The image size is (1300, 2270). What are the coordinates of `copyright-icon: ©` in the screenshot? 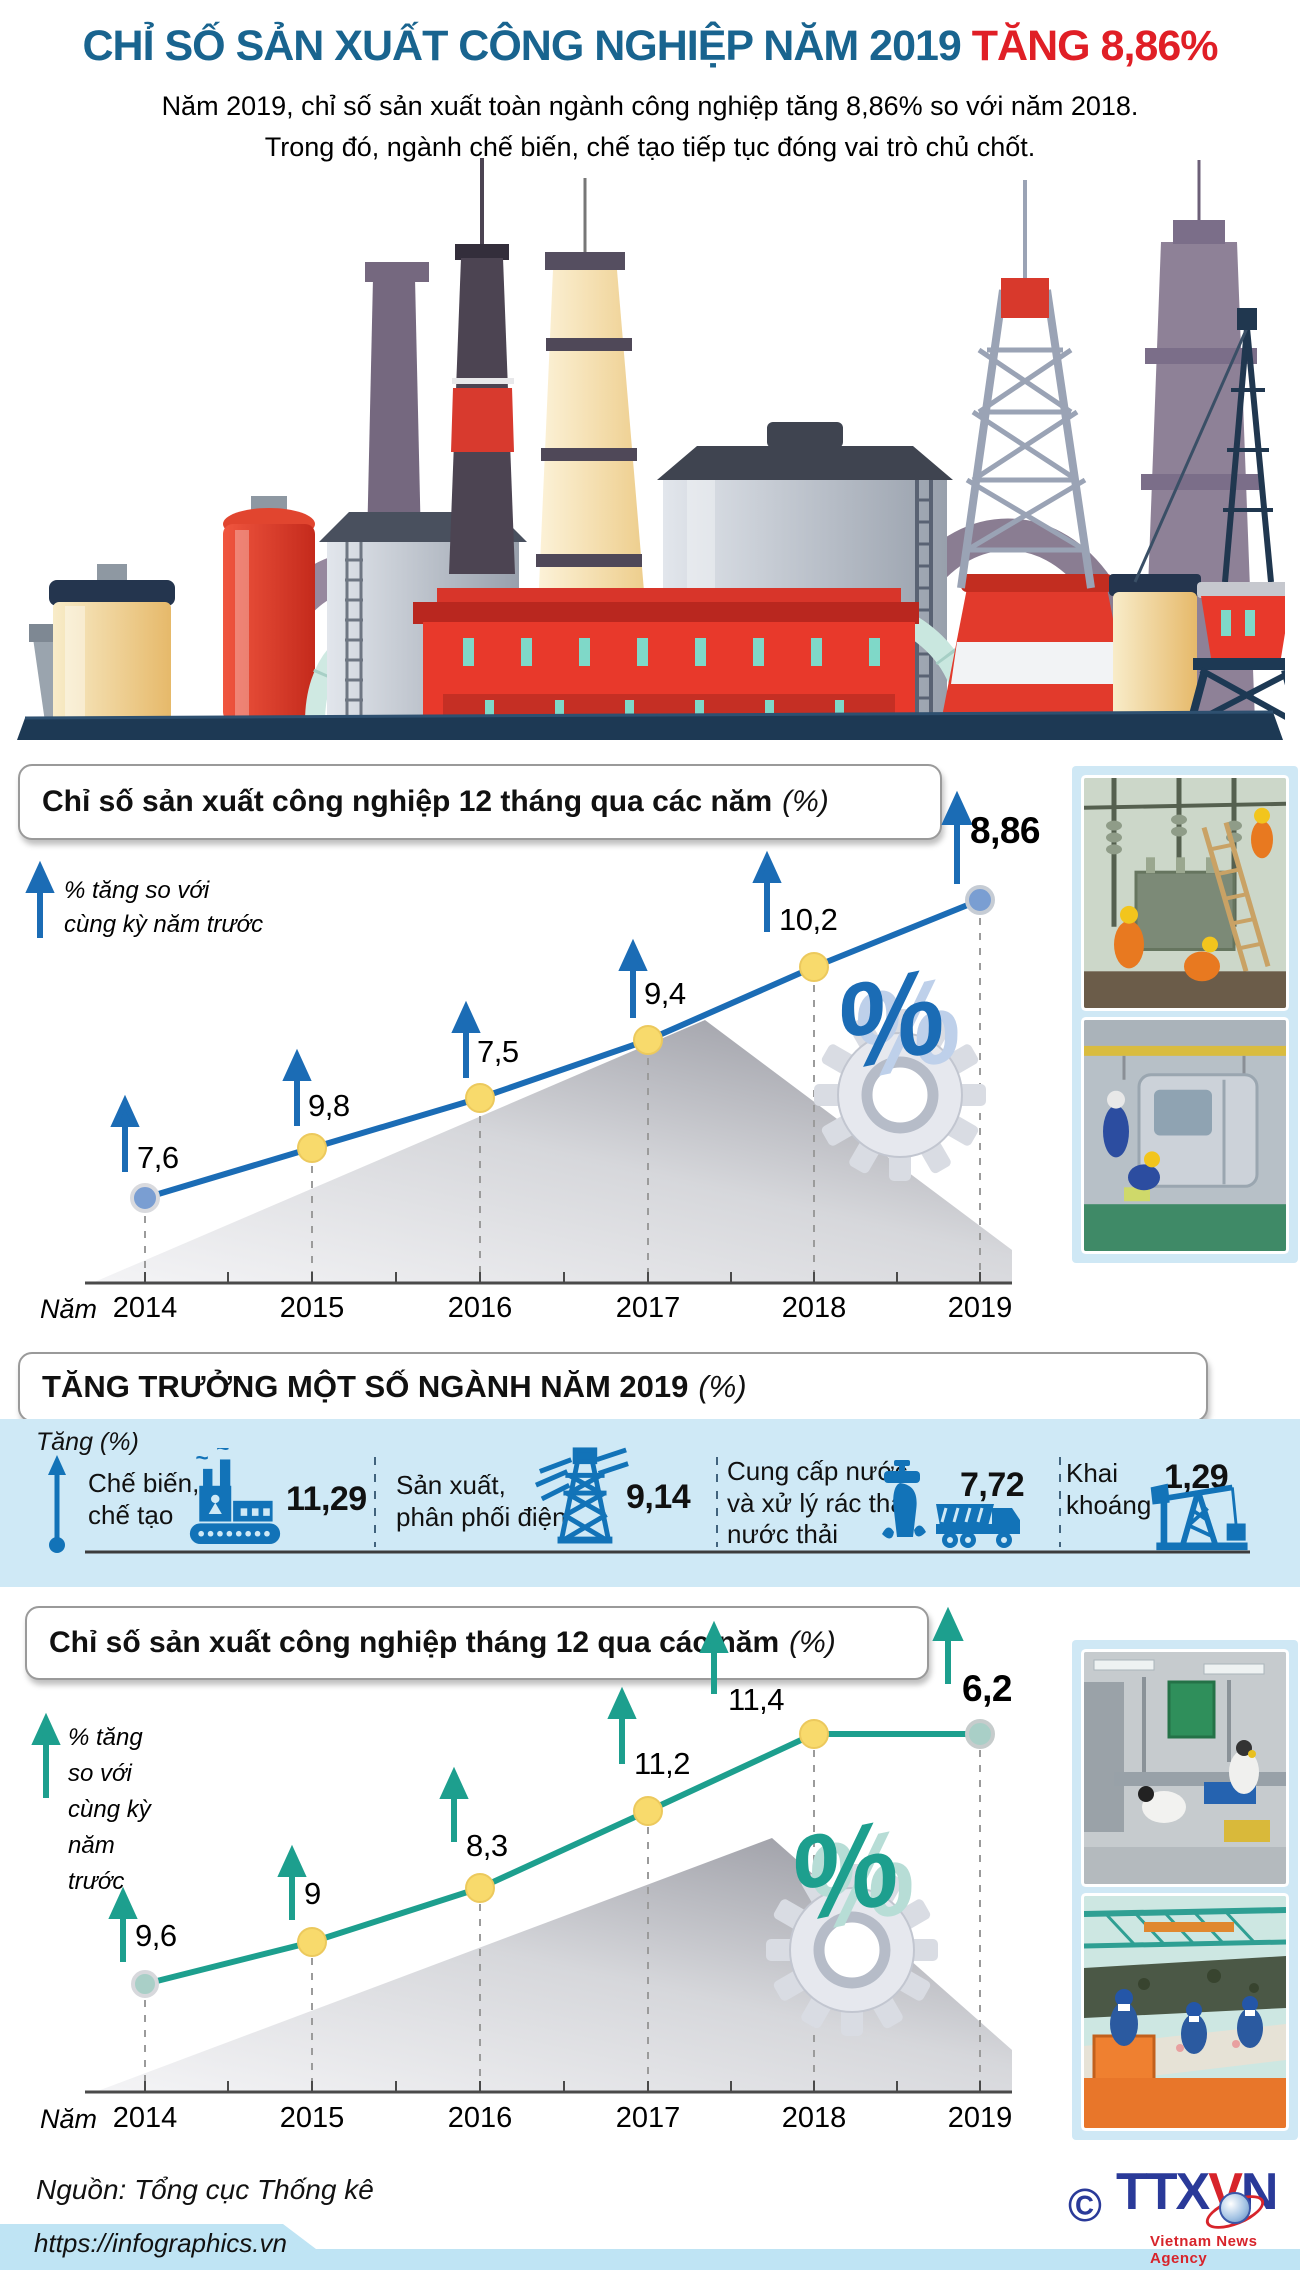 It's located at (1085, 2205).